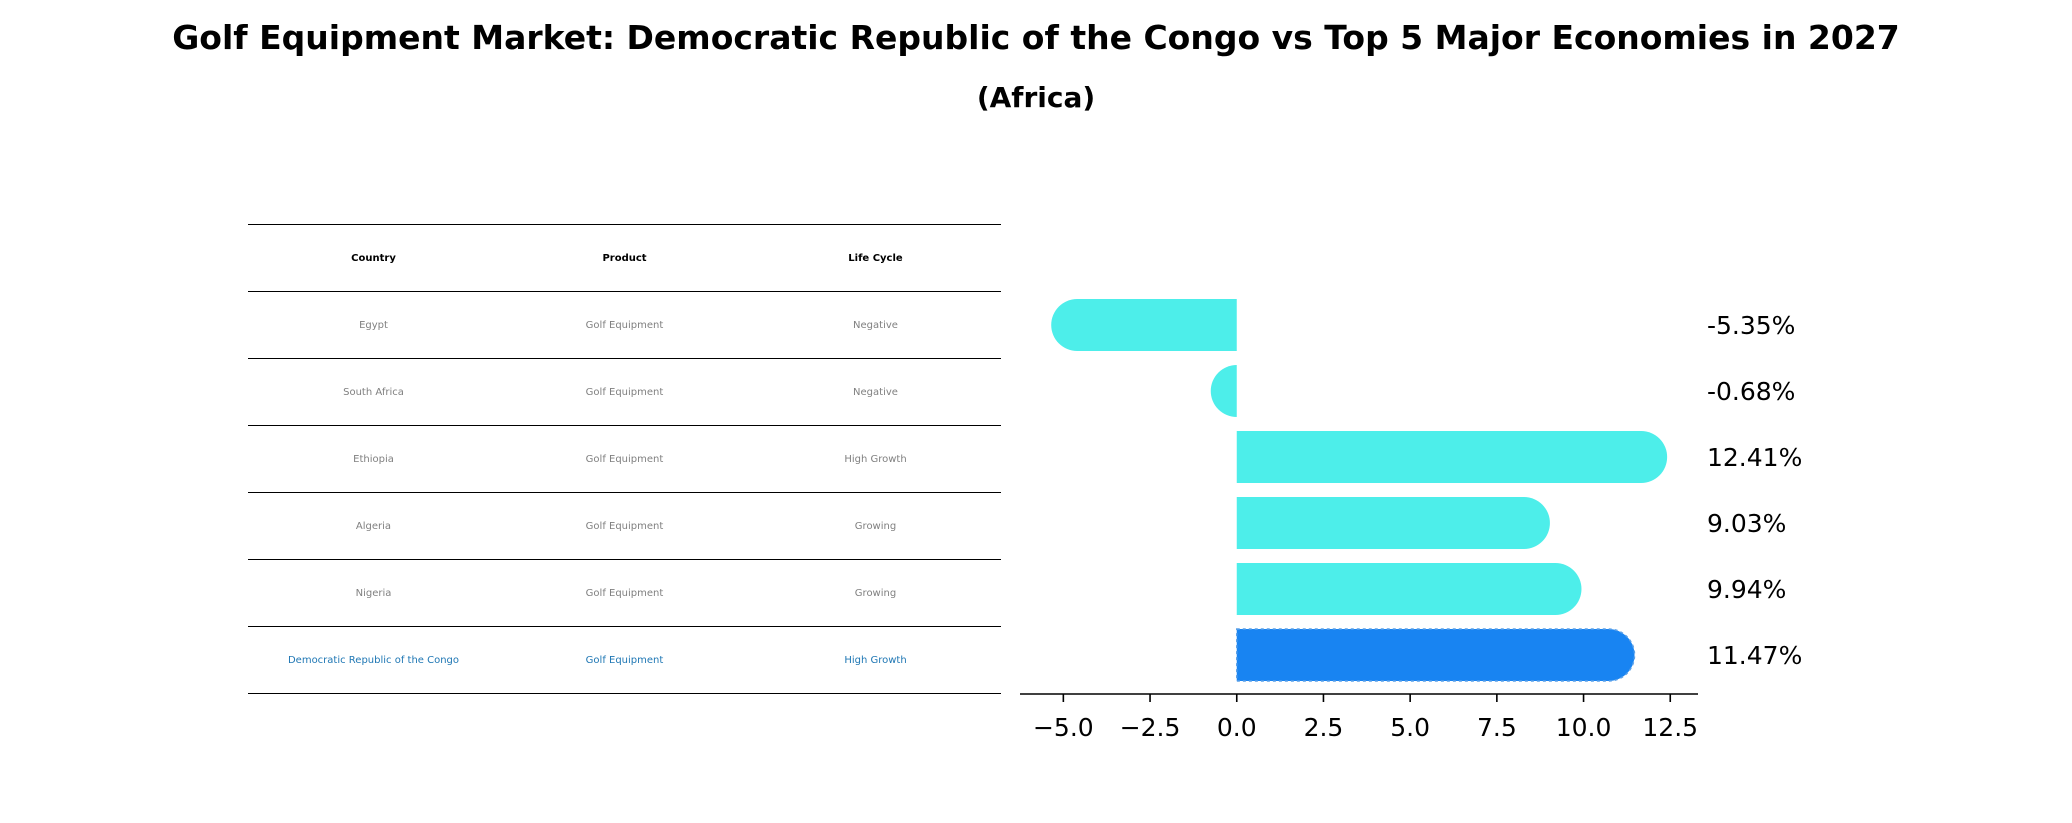  Describe the element at coordinates (373, 325) in the screenshot. I see `country-cell: Egypt` at that location.